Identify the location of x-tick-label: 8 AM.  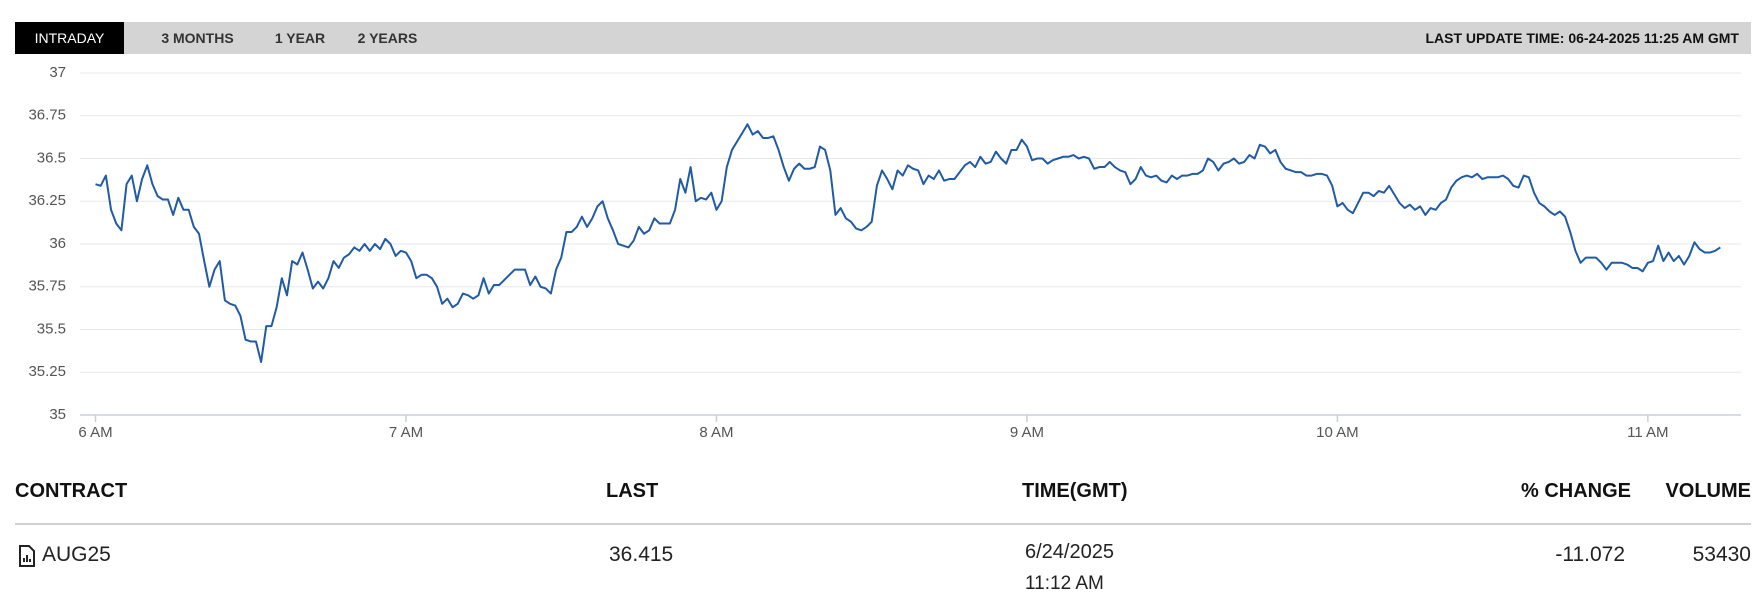
(716, 432).